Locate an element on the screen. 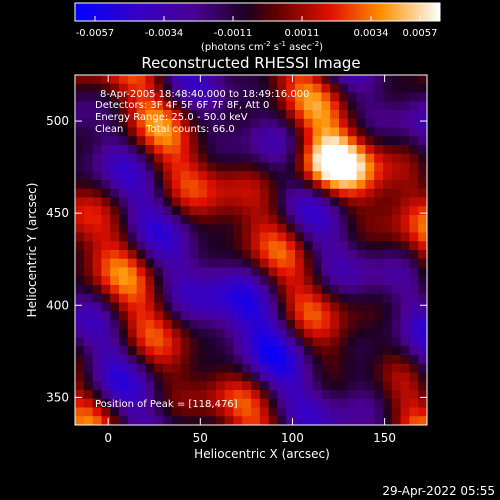  chart-title: Reconstructed RHESSI Image is located at coordinates (250, 63).